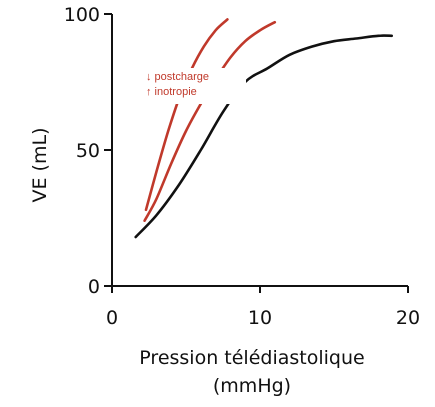 The width and height of the screenshot is (435, 407). What do you see at coordinates (112, 318) in the screenshot?
I see `x-tick-label: 0` at bounding box center [112, 318].